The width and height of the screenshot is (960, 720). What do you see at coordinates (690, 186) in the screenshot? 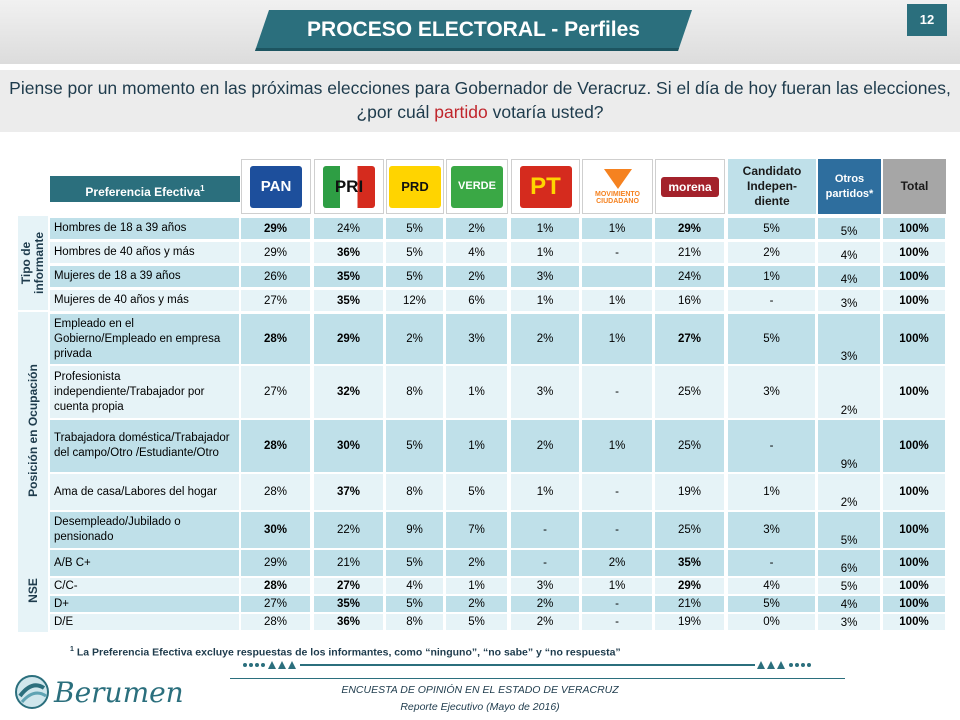
I see `party-name-6: morena` at bounding box center [690, 186].